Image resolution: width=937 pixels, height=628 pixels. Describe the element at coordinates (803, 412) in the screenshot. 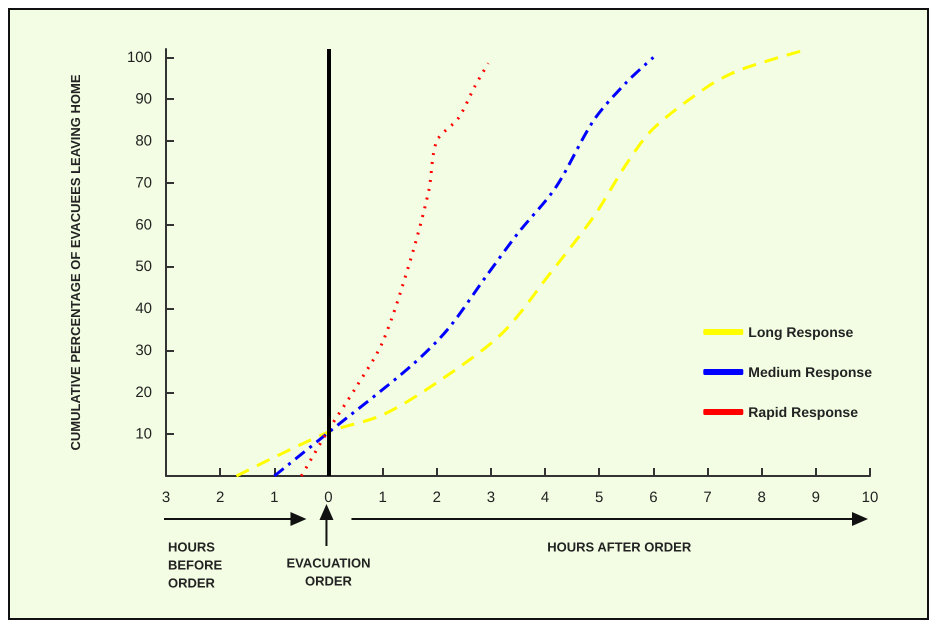

I see `legend-label: Rapid Response` at that location.